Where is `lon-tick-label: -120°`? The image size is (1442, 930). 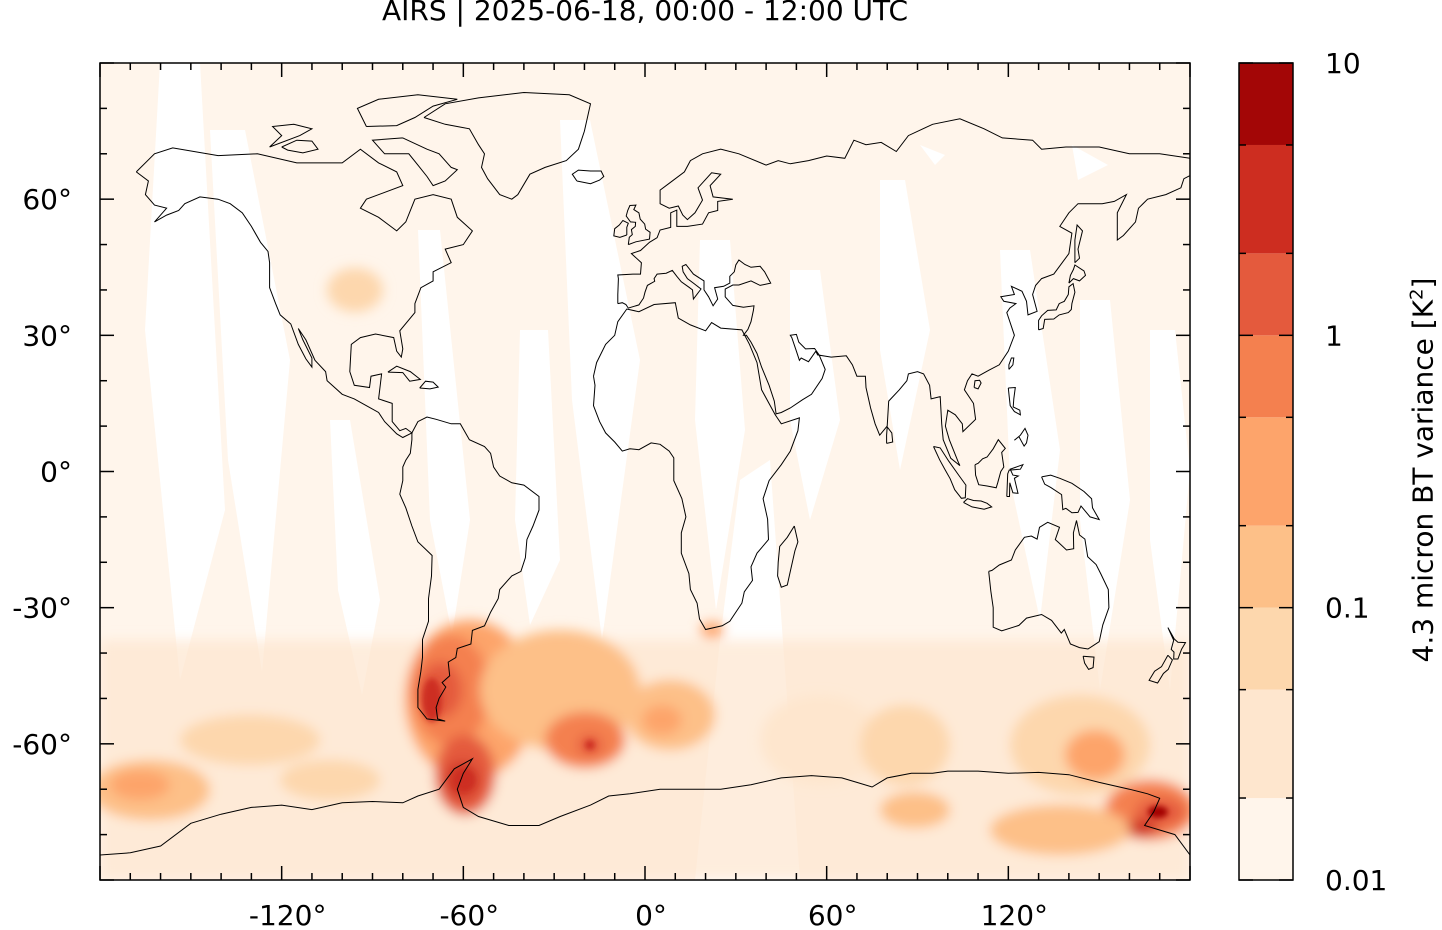 lon-tick-label: -120° is located at coordinates (288, 914).